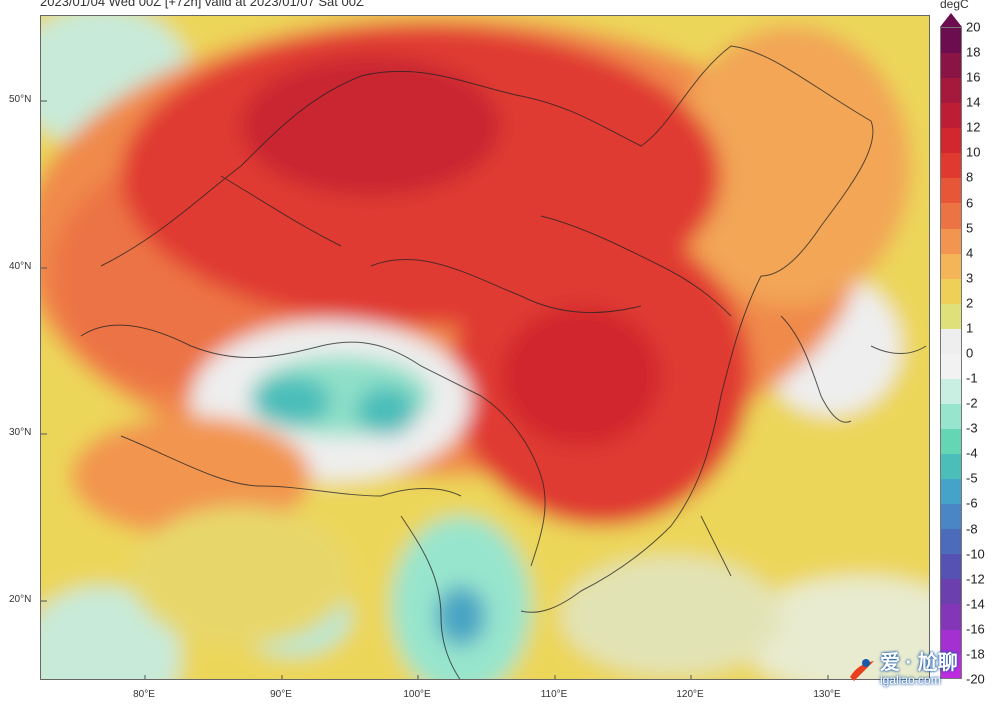 The width and height of the screenshot is (1000, 709). What do you see at coordinates (970, 328) in the screenshot?
I see `colorbar-tick-label: 1` at bounding box center [970, 328].